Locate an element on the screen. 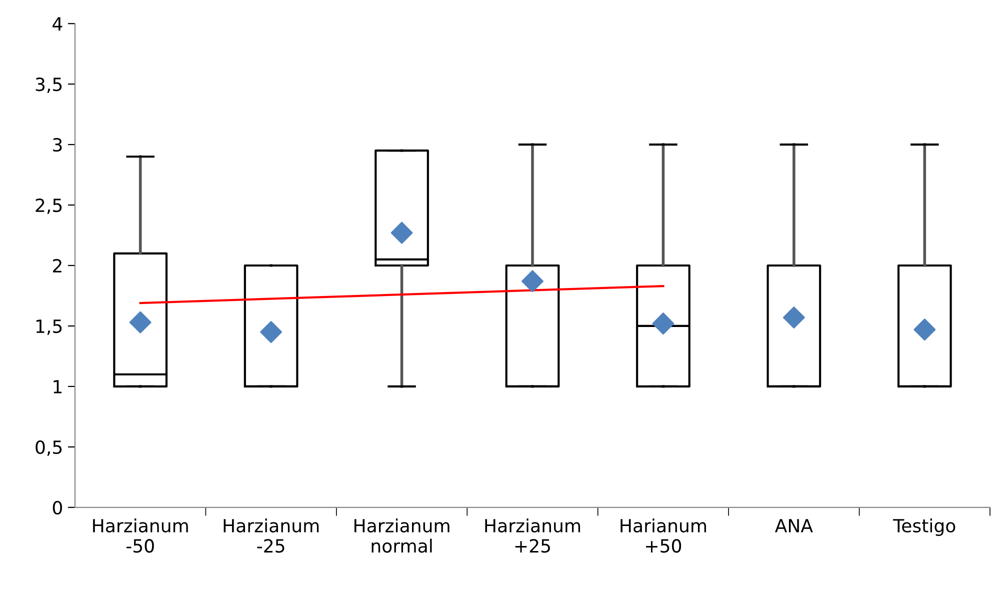 This screenshot has height=590, width=1000. x-tick-label: Harzianum -25 is located at coordinates (271, 535).